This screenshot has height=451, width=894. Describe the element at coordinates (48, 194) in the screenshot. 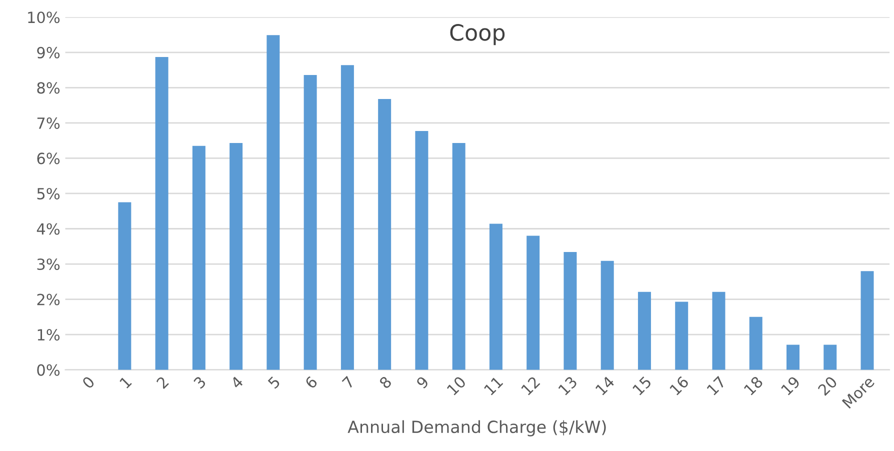

I see `y-tick-label: 5%` at that location.